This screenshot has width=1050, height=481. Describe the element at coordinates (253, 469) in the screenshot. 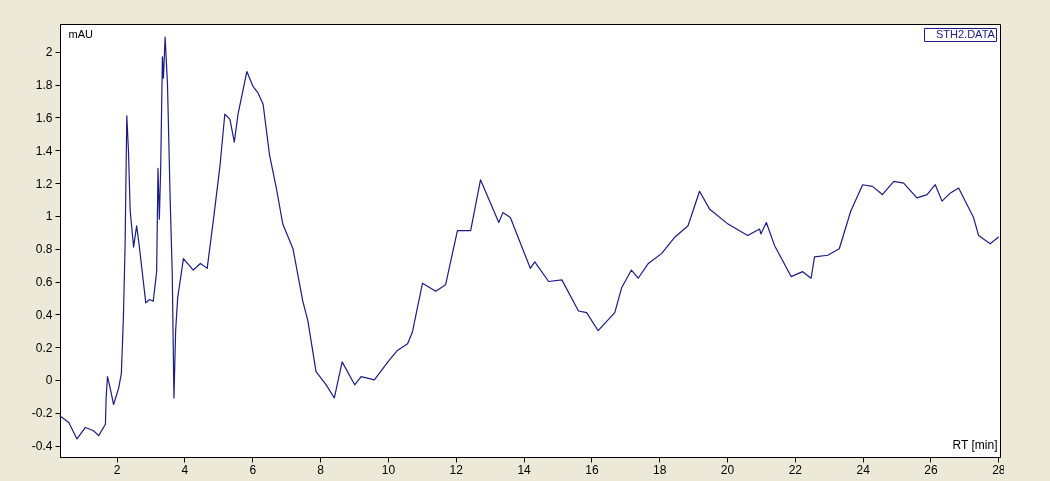

I see `x-tick-label: 6` at that location.